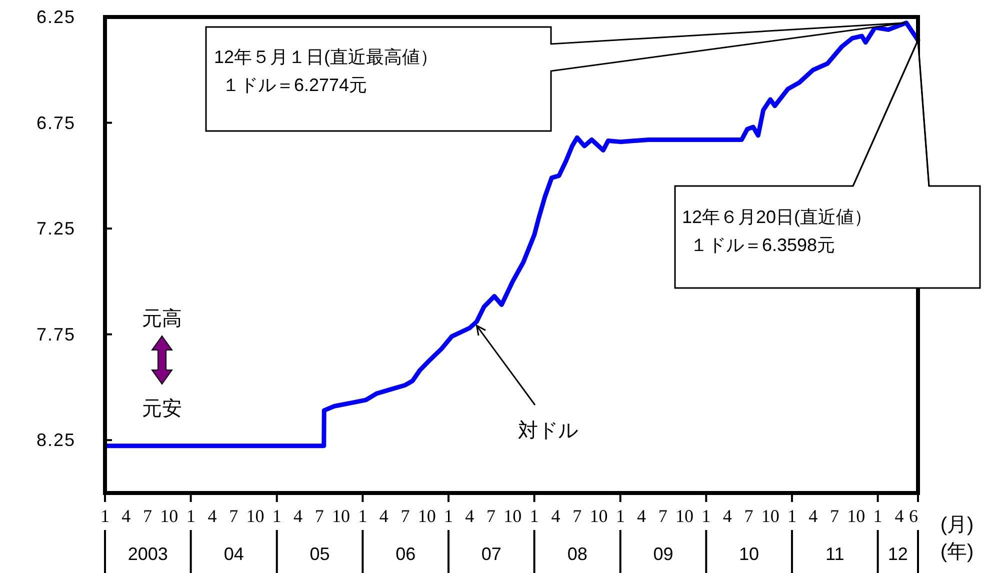 The height and width of the screenshot is (573, 998). I want to click on x-axis-title: (月), so click(957, 525).